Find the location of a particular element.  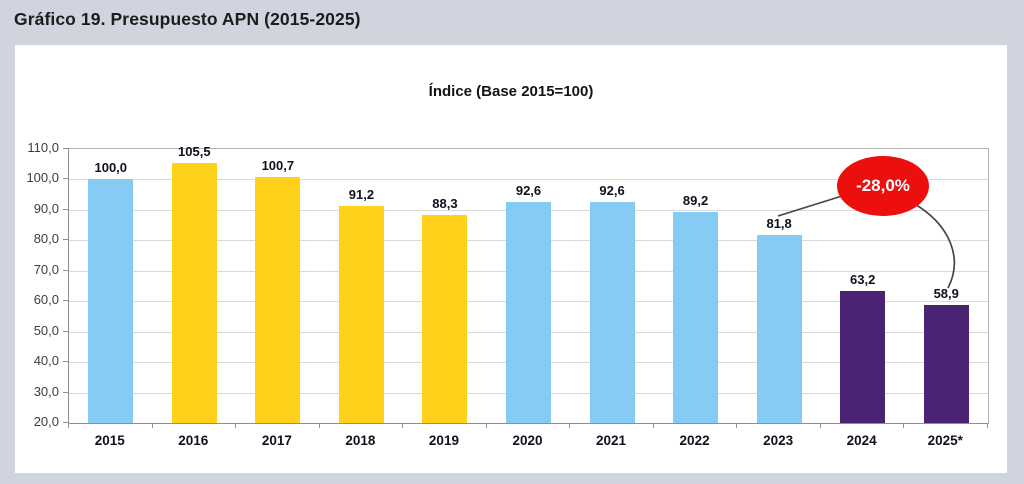

bar-2015 is located at coordinates (111, 301).